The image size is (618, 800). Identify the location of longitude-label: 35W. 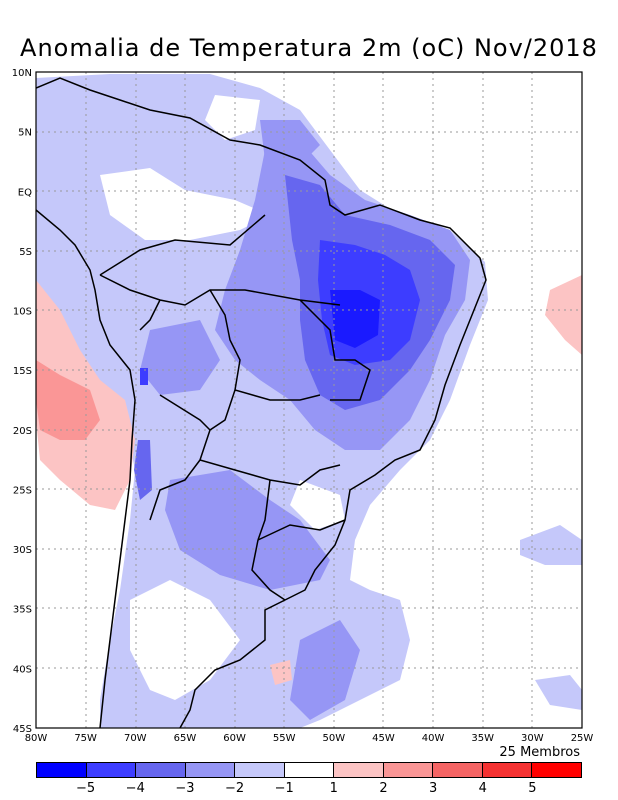
(482, 738).